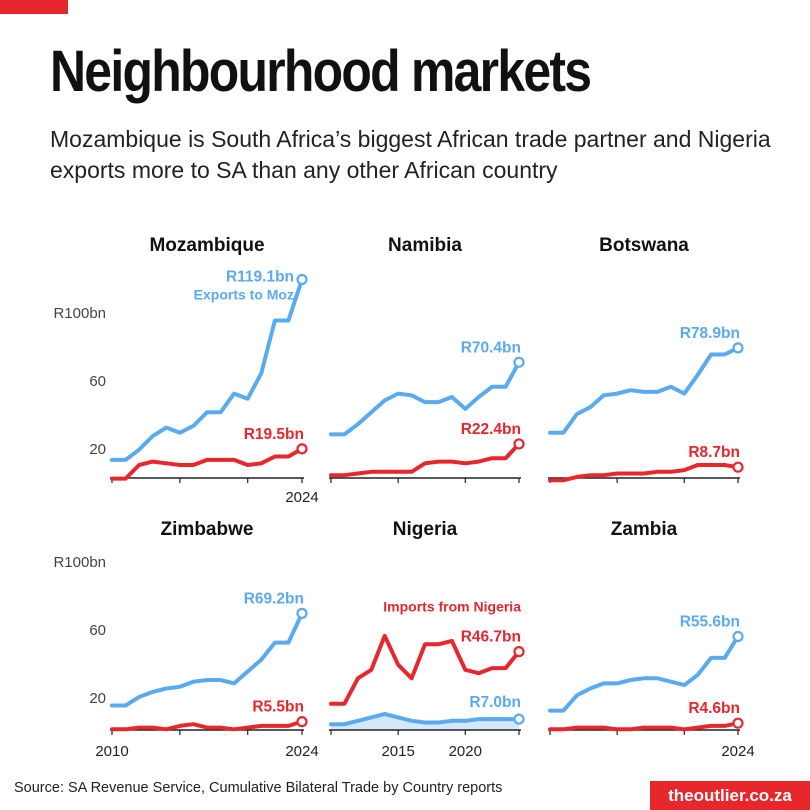  What do you see at coordinates (452, 607) in the screenshot?
I see `imports-annotation: Imports from Nigeria` at bounding box center [452, 607].